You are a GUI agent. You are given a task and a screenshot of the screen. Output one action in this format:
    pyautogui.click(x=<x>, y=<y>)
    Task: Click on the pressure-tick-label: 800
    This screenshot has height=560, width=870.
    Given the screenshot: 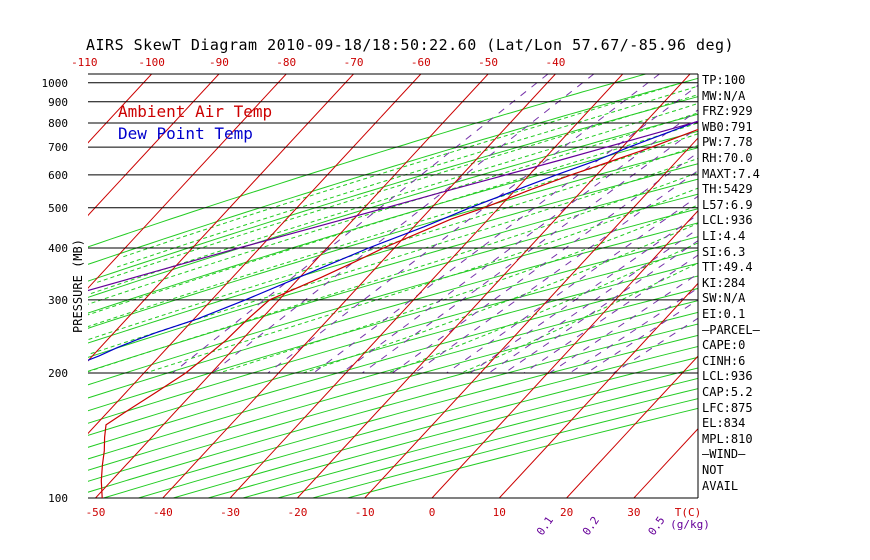 What is the action you would take?
    pyautogui.click(x=58, y=123)
    